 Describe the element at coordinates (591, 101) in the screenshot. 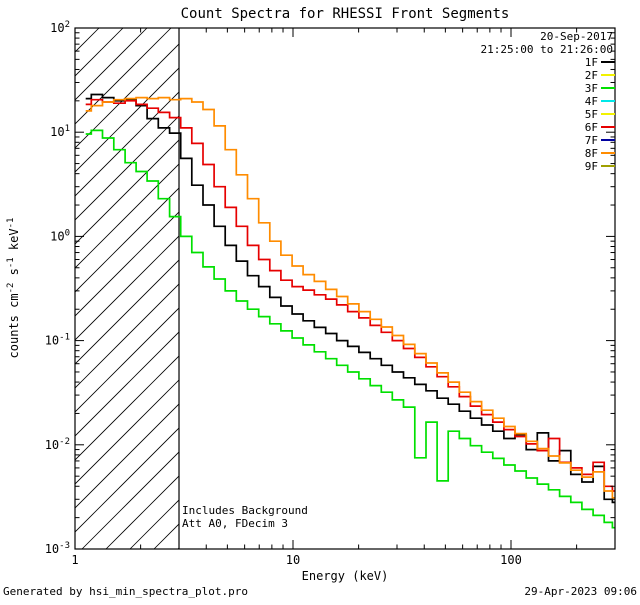

I see `legend-item-label-4F: 4F` at that location.